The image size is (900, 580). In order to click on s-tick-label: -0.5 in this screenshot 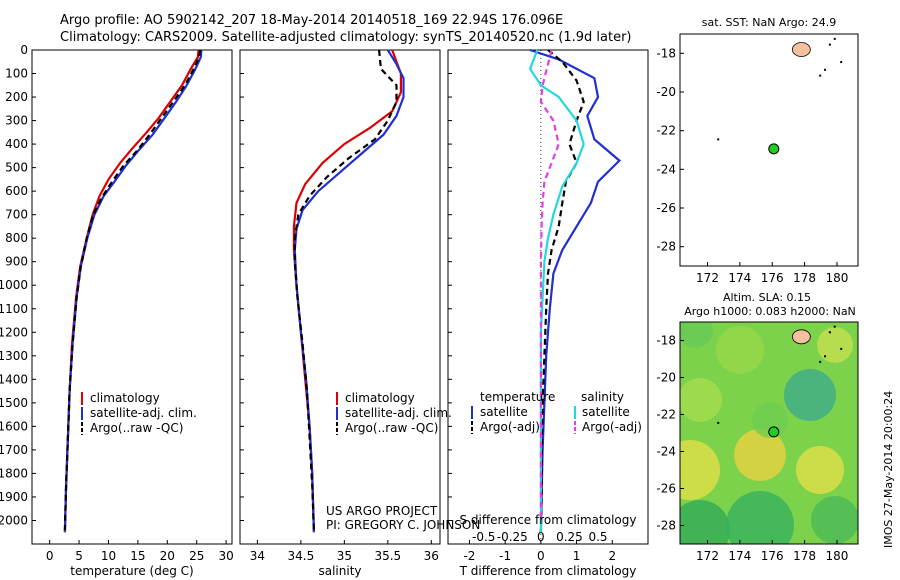, I will do `click(483, 537)`.